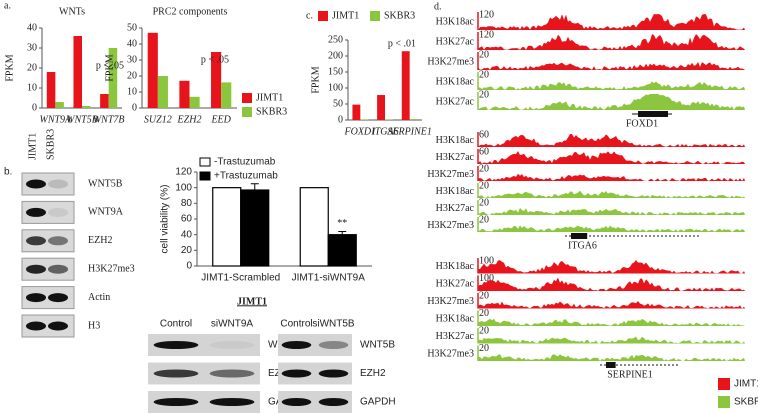 The width and height of the screenshot is (758, 414). Describe the element at coordinates (32, 87) in the screenshot. I see `y-tick-label: 10` at that location.